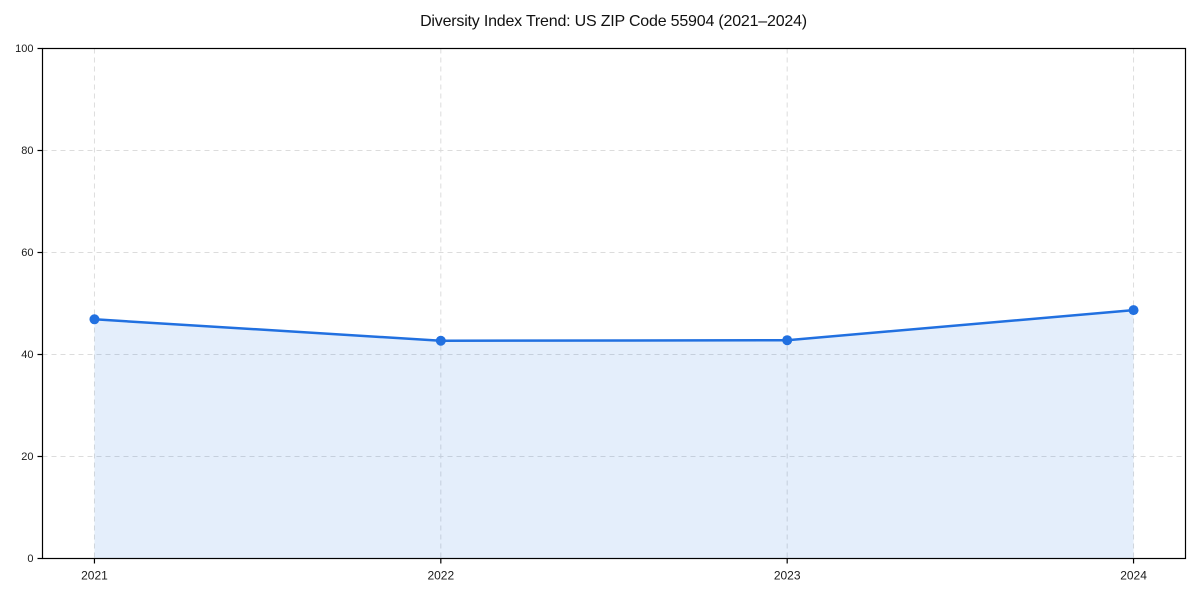 The width and height of the screenshot is (1200, 600). Describe the element at coordinates (440, 340) in the screenshot. I see `data-point-2022` at that location.